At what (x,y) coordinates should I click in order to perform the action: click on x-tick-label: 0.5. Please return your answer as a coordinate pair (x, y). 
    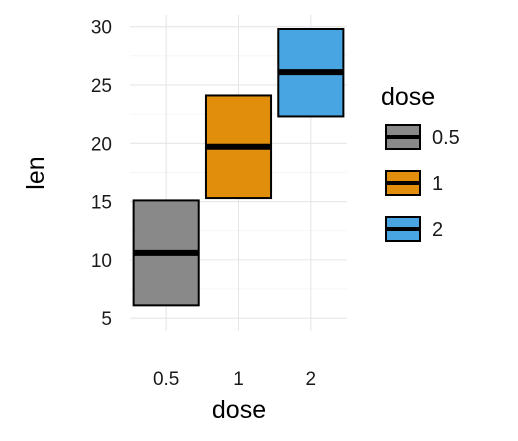
    Looking at the image, I should click on (166, 379).